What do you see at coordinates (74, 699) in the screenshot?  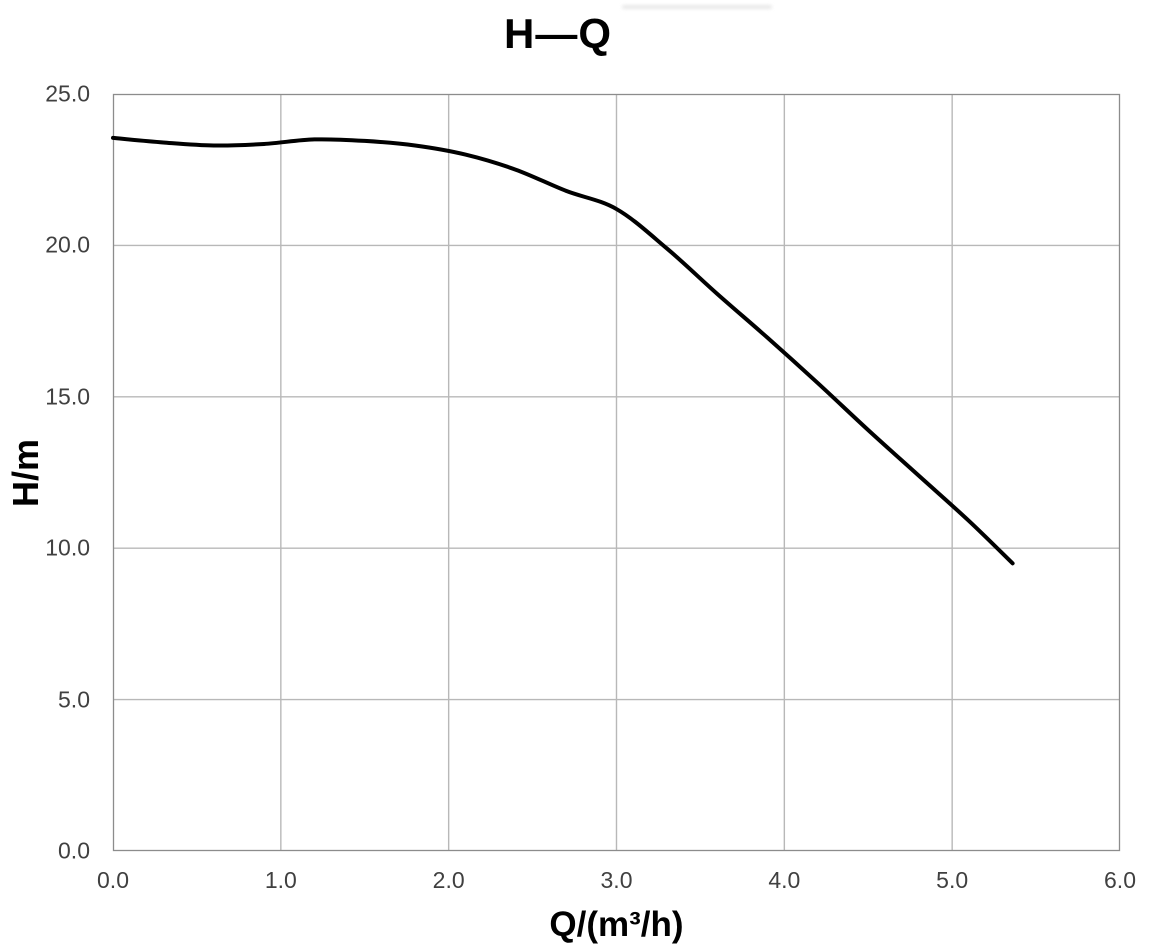 I see `y-tick-label: 5.0` at bounding box center [74, 699].